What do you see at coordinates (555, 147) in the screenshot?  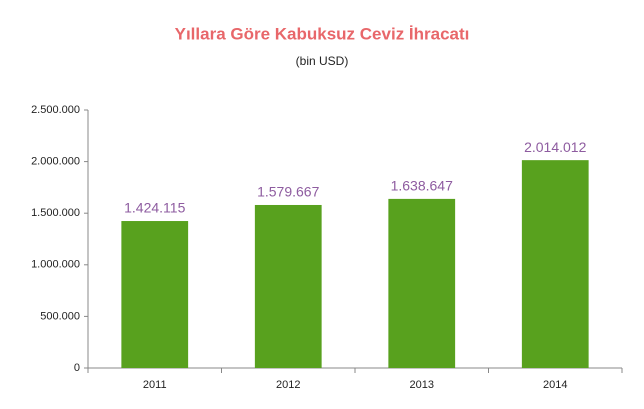 I see `value-label: 2.014.012` at bounding box center [555, 147].